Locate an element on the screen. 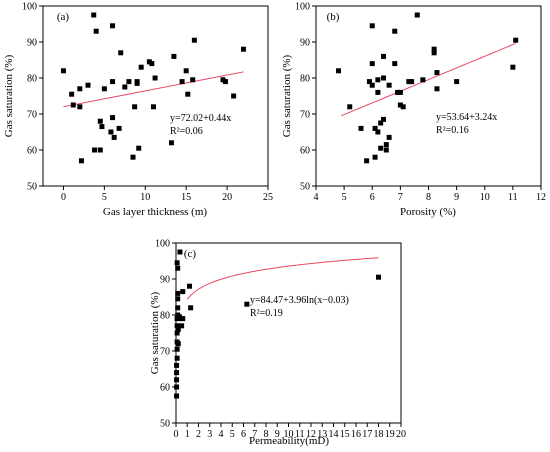 This screenshot has height=452, width=550. y-axis-label: Gas saturation (%) is located at coordinates (155, 332).